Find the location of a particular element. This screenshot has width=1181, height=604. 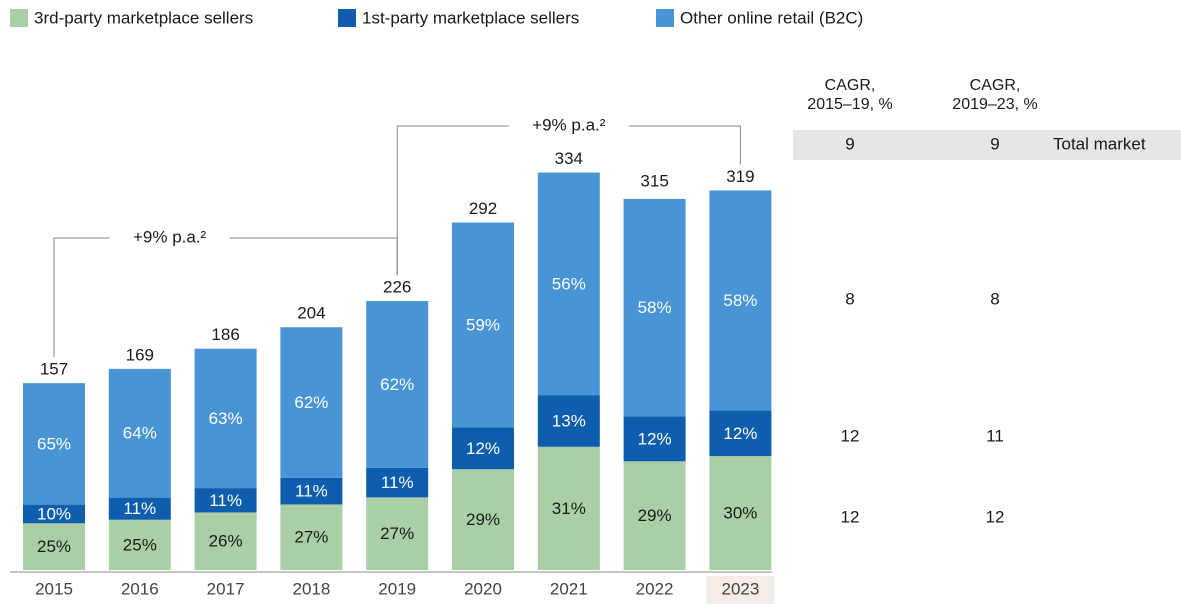

segment-label: 56% is located at coordinates (569, 283).